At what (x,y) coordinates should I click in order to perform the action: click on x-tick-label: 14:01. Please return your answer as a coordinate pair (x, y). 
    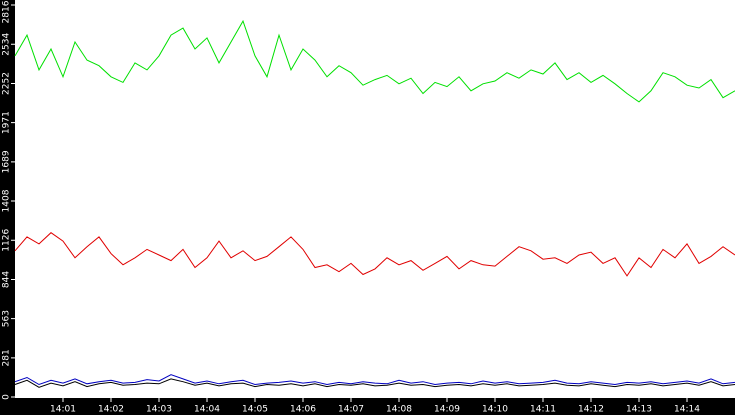
    Looking at the image, I should click on (63, 410).